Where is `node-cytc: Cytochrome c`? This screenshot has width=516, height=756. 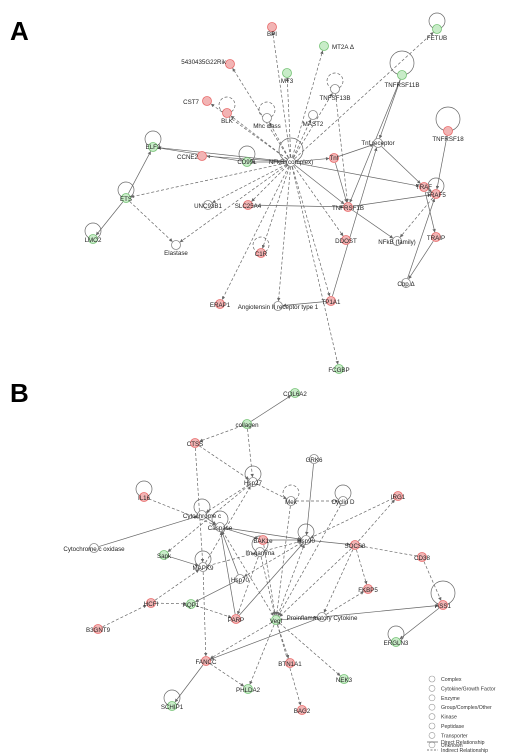
node-cytc: Cytochrome c is located at coordinates (202, 515).